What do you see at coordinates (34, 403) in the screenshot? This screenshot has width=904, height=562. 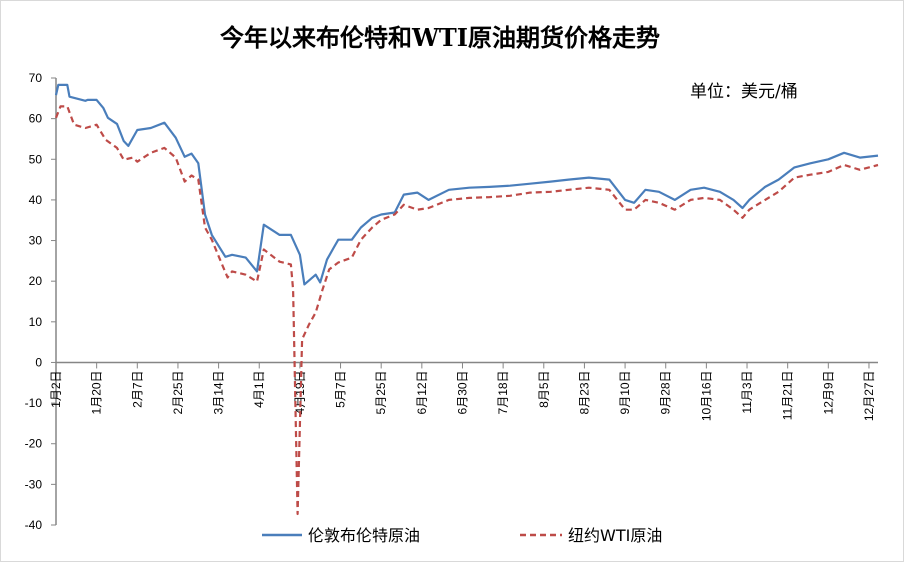 I see `y-tick-label: -10` at bounding box center [34, 403].